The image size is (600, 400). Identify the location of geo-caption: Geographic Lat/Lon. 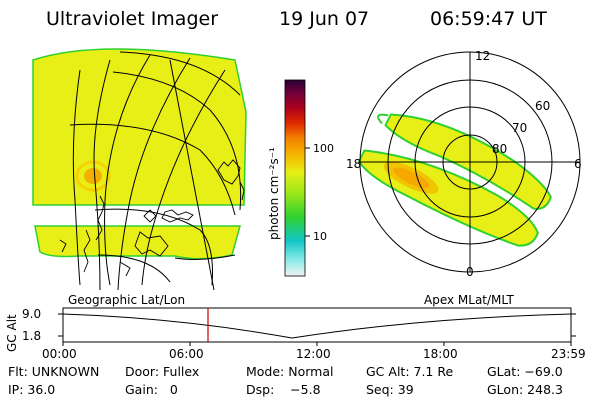
(127, 300).